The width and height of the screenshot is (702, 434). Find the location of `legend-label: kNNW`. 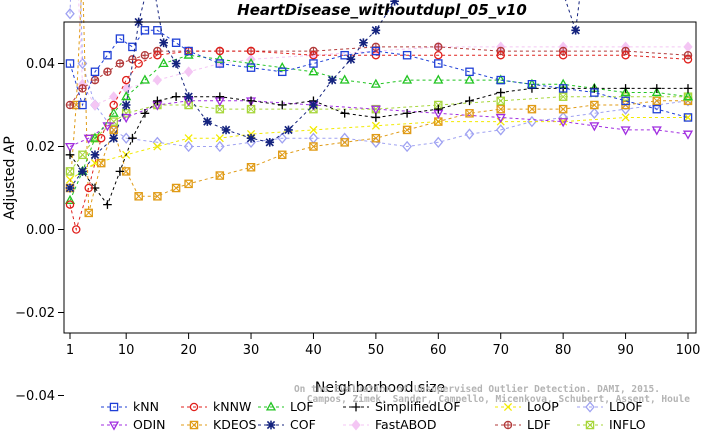

legend-label: kNNW is located at coordinates (232, 406).